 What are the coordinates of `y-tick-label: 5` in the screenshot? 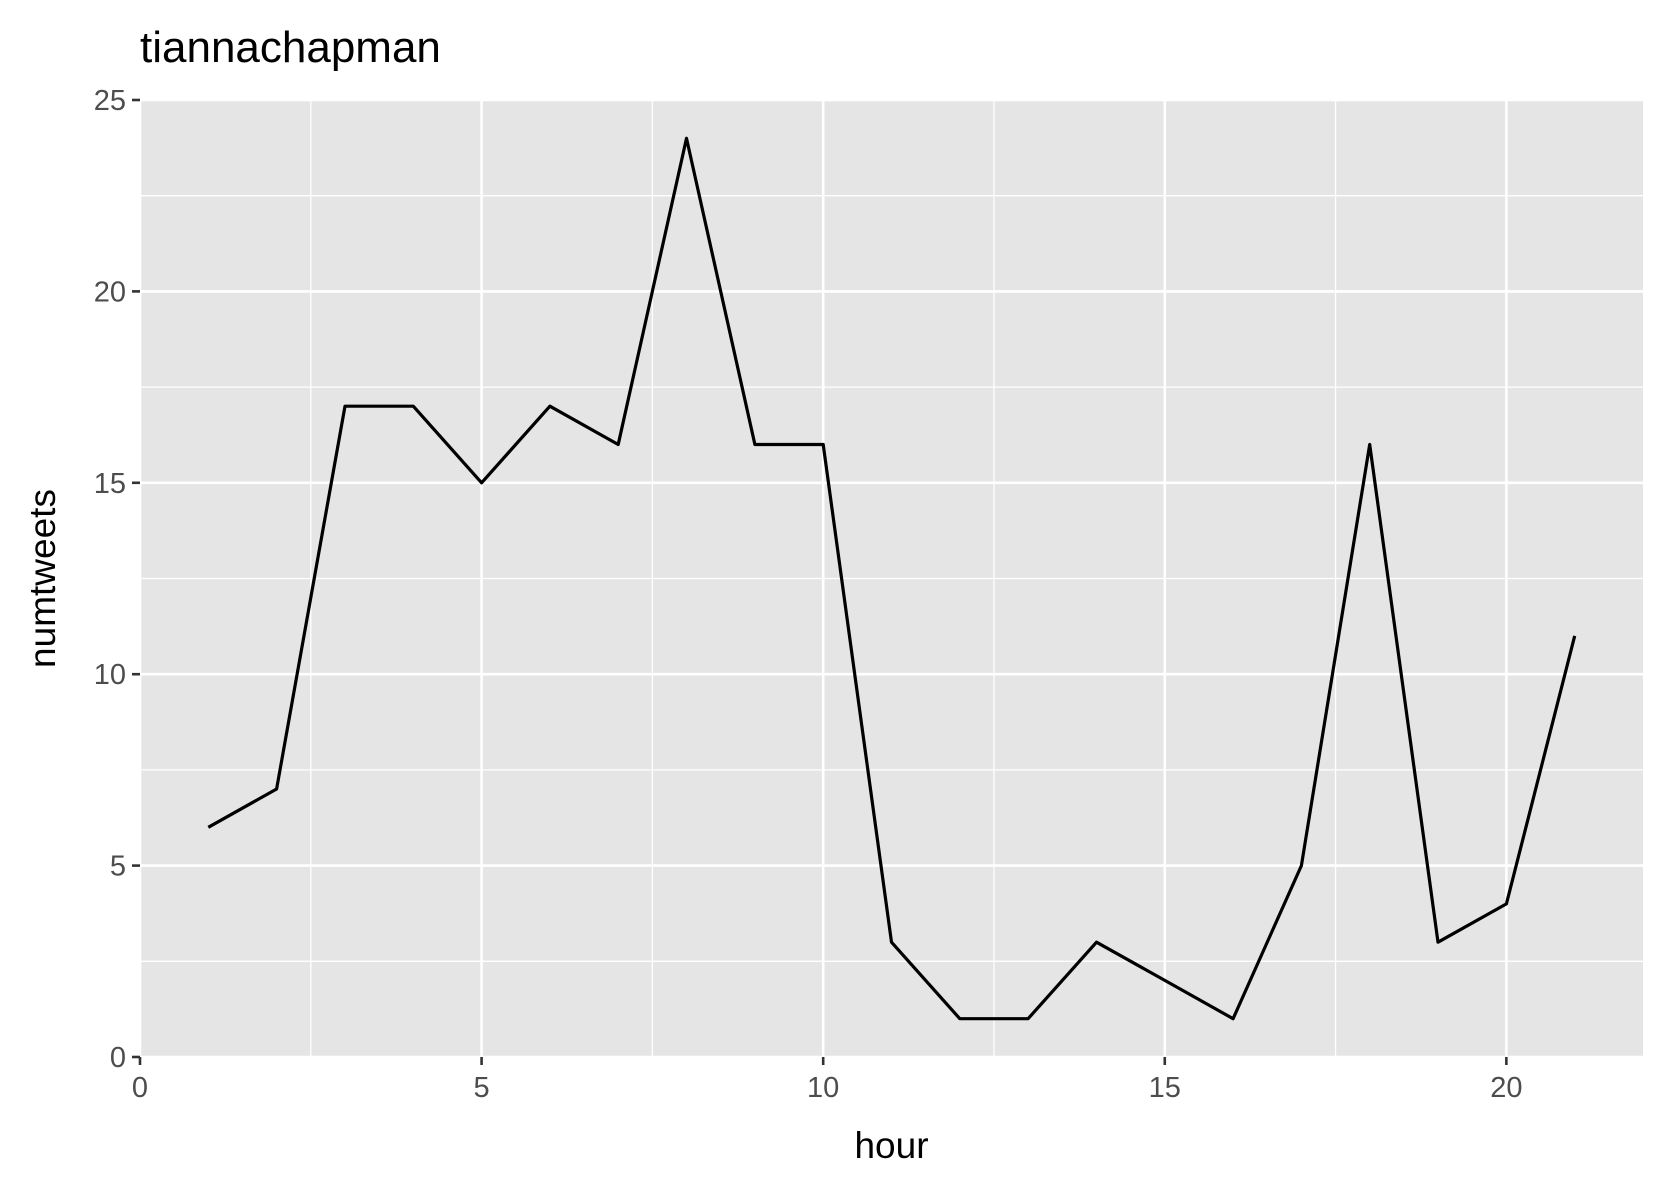 It's located at (118, 867).